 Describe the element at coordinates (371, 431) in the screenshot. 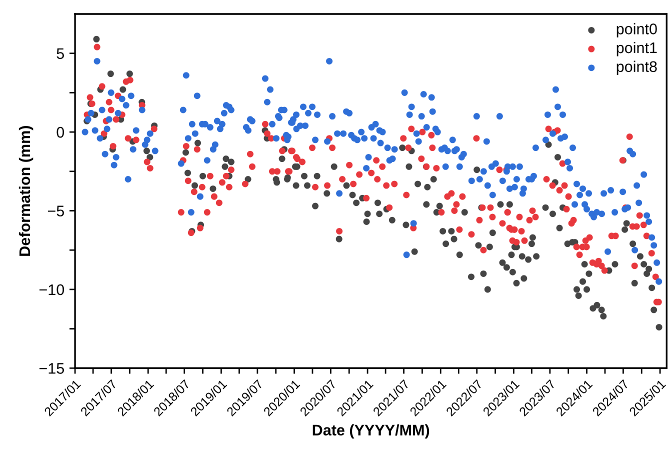

I see `x-axis-title: Date (YYYY/MM)` at that location.